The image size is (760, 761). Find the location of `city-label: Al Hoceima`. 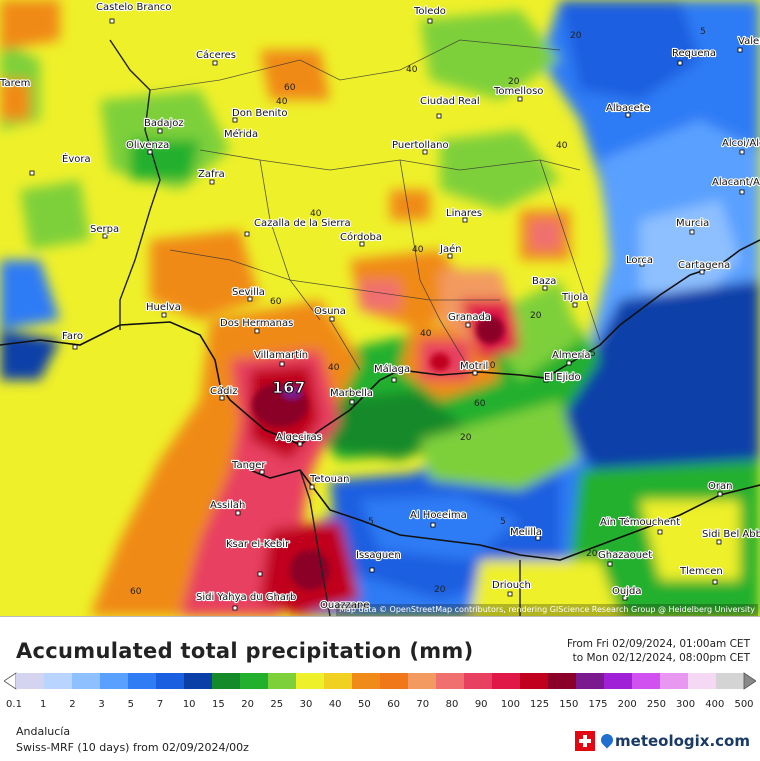

city-label: Al Hoceima is located at coordinates (438, 515).